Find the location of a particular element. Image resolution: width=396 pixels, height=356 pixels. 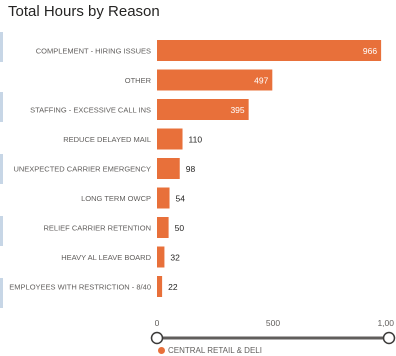

data-label-6: 50 is located at coordinates (180, 228).